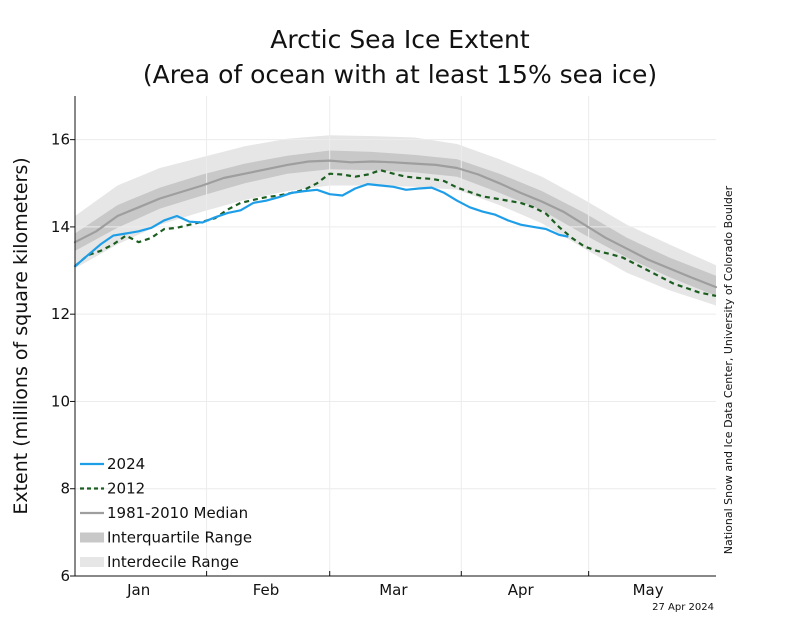 The width and height of the screenshot is (800, 640). What do you see at coordinates (179, 538) in the screenshot?
I see `legend-label-interquartile-range: Interquartile Range` at bounding box center [179, 538].